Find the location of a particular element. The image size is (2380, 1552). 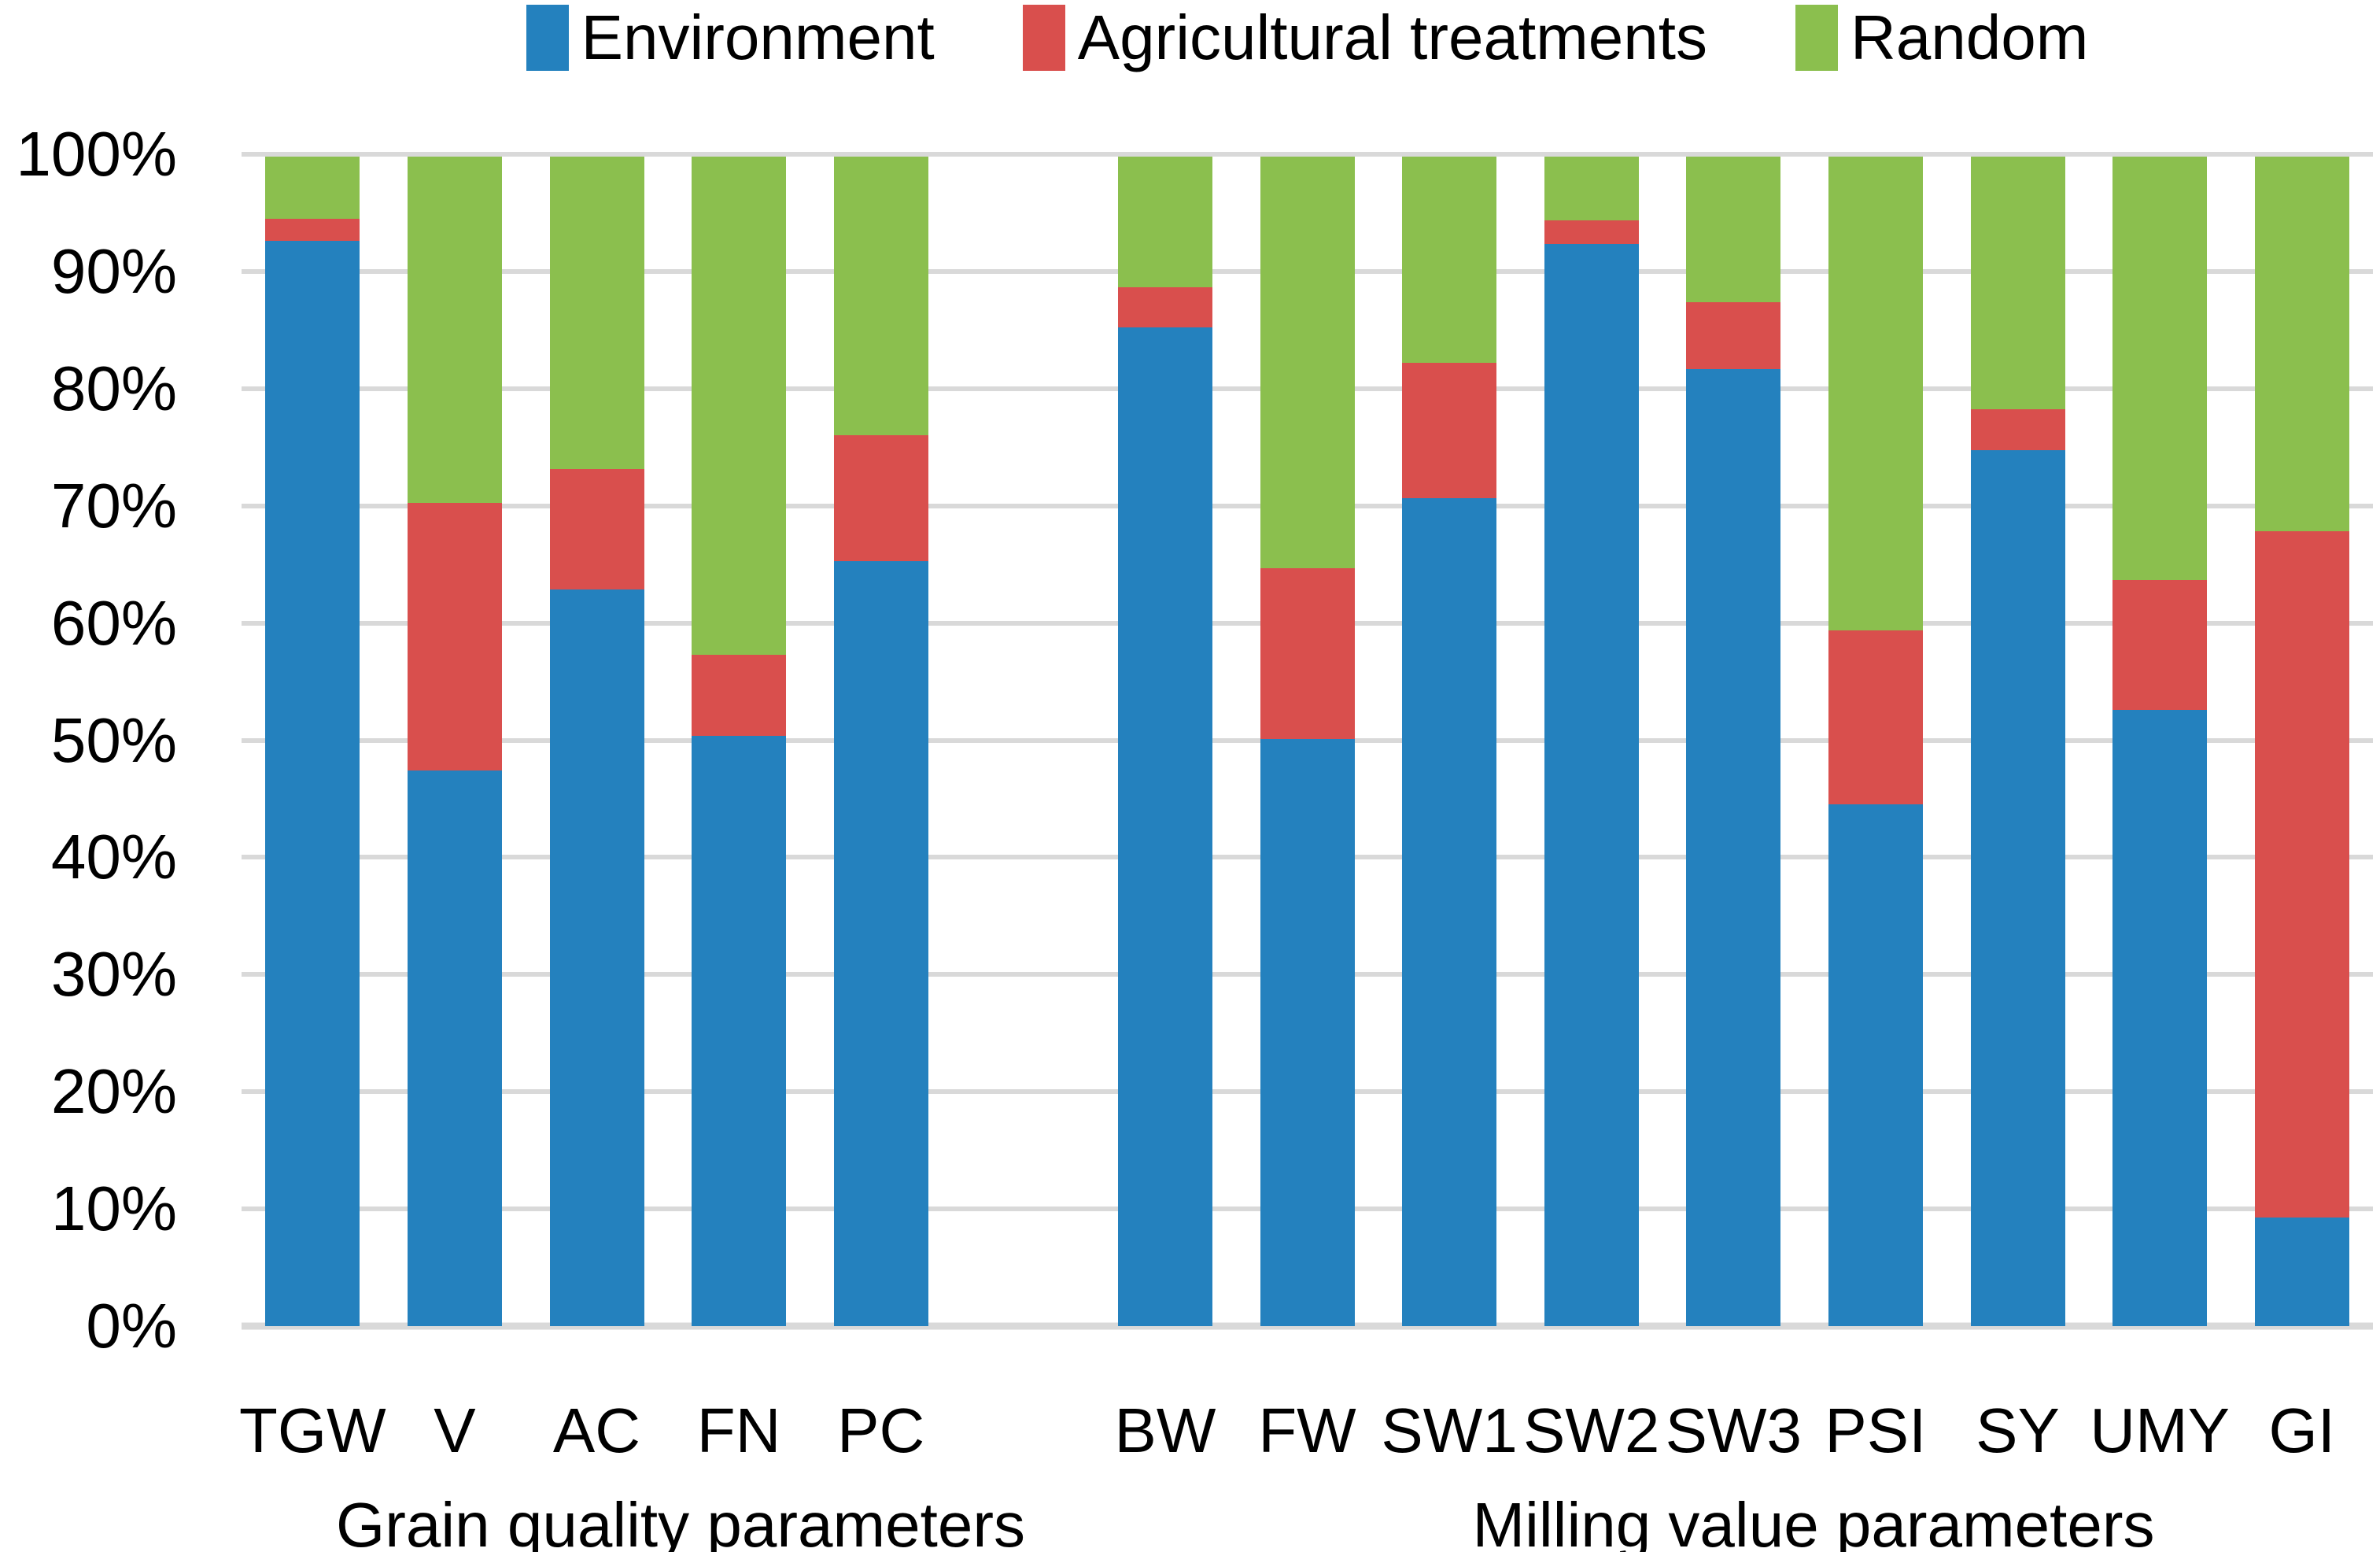

bar-GI is located at coordinates (2301, 741).